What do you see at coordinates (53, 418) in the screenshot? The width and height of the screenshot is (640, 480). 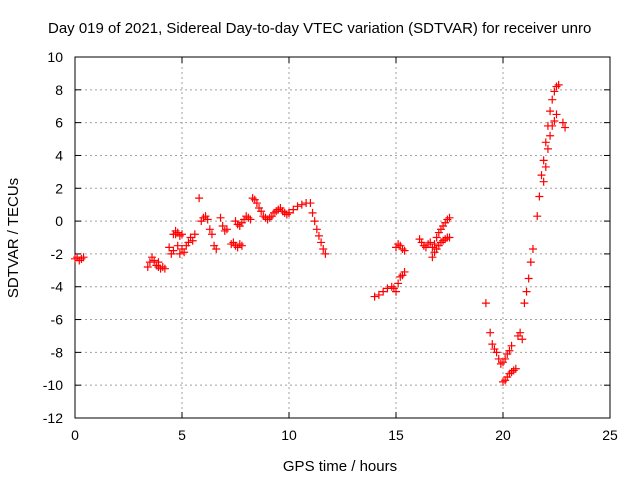 I see `y-tick-label: -12` at bounding box center [53, 418].